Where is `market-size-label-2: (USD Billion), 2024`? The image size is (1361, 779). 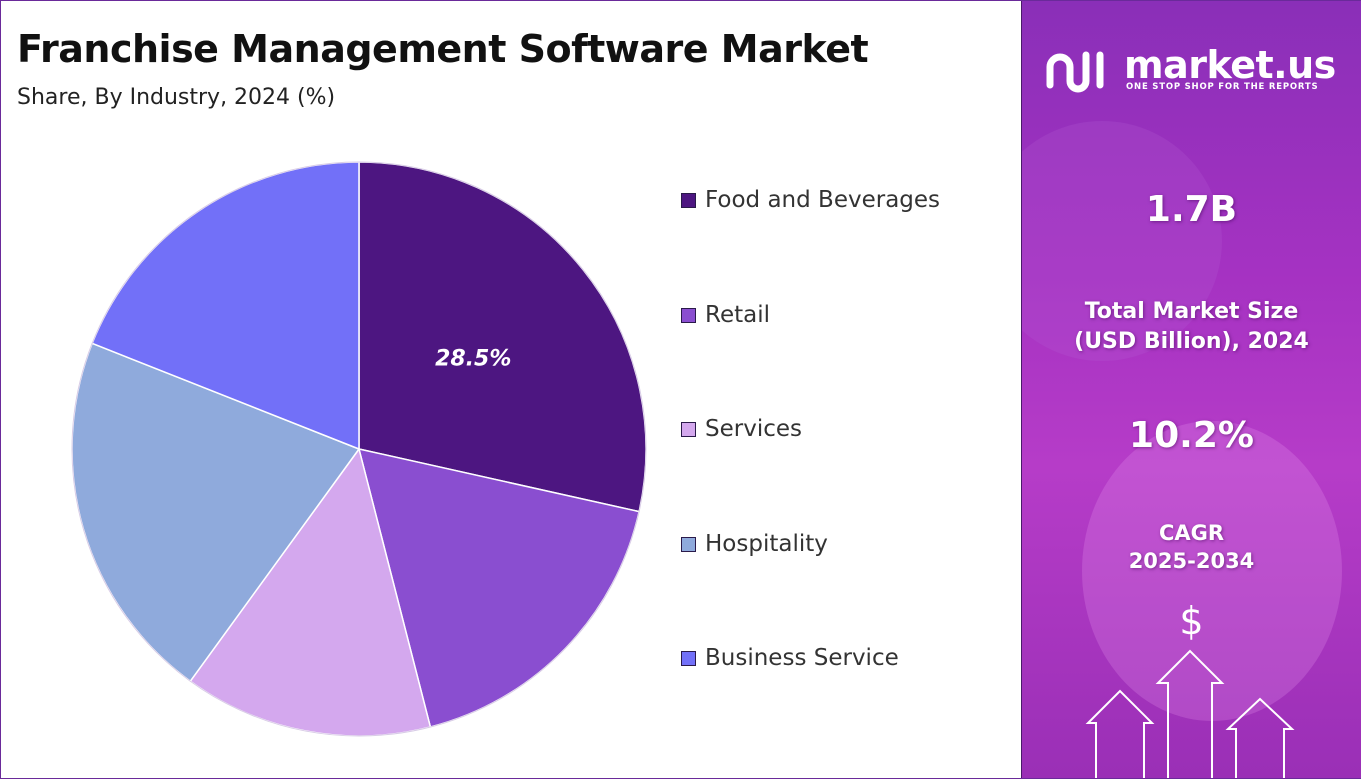 market-size-label-2: (USD Billion), 2024 is located at coordinates (1191, 341).